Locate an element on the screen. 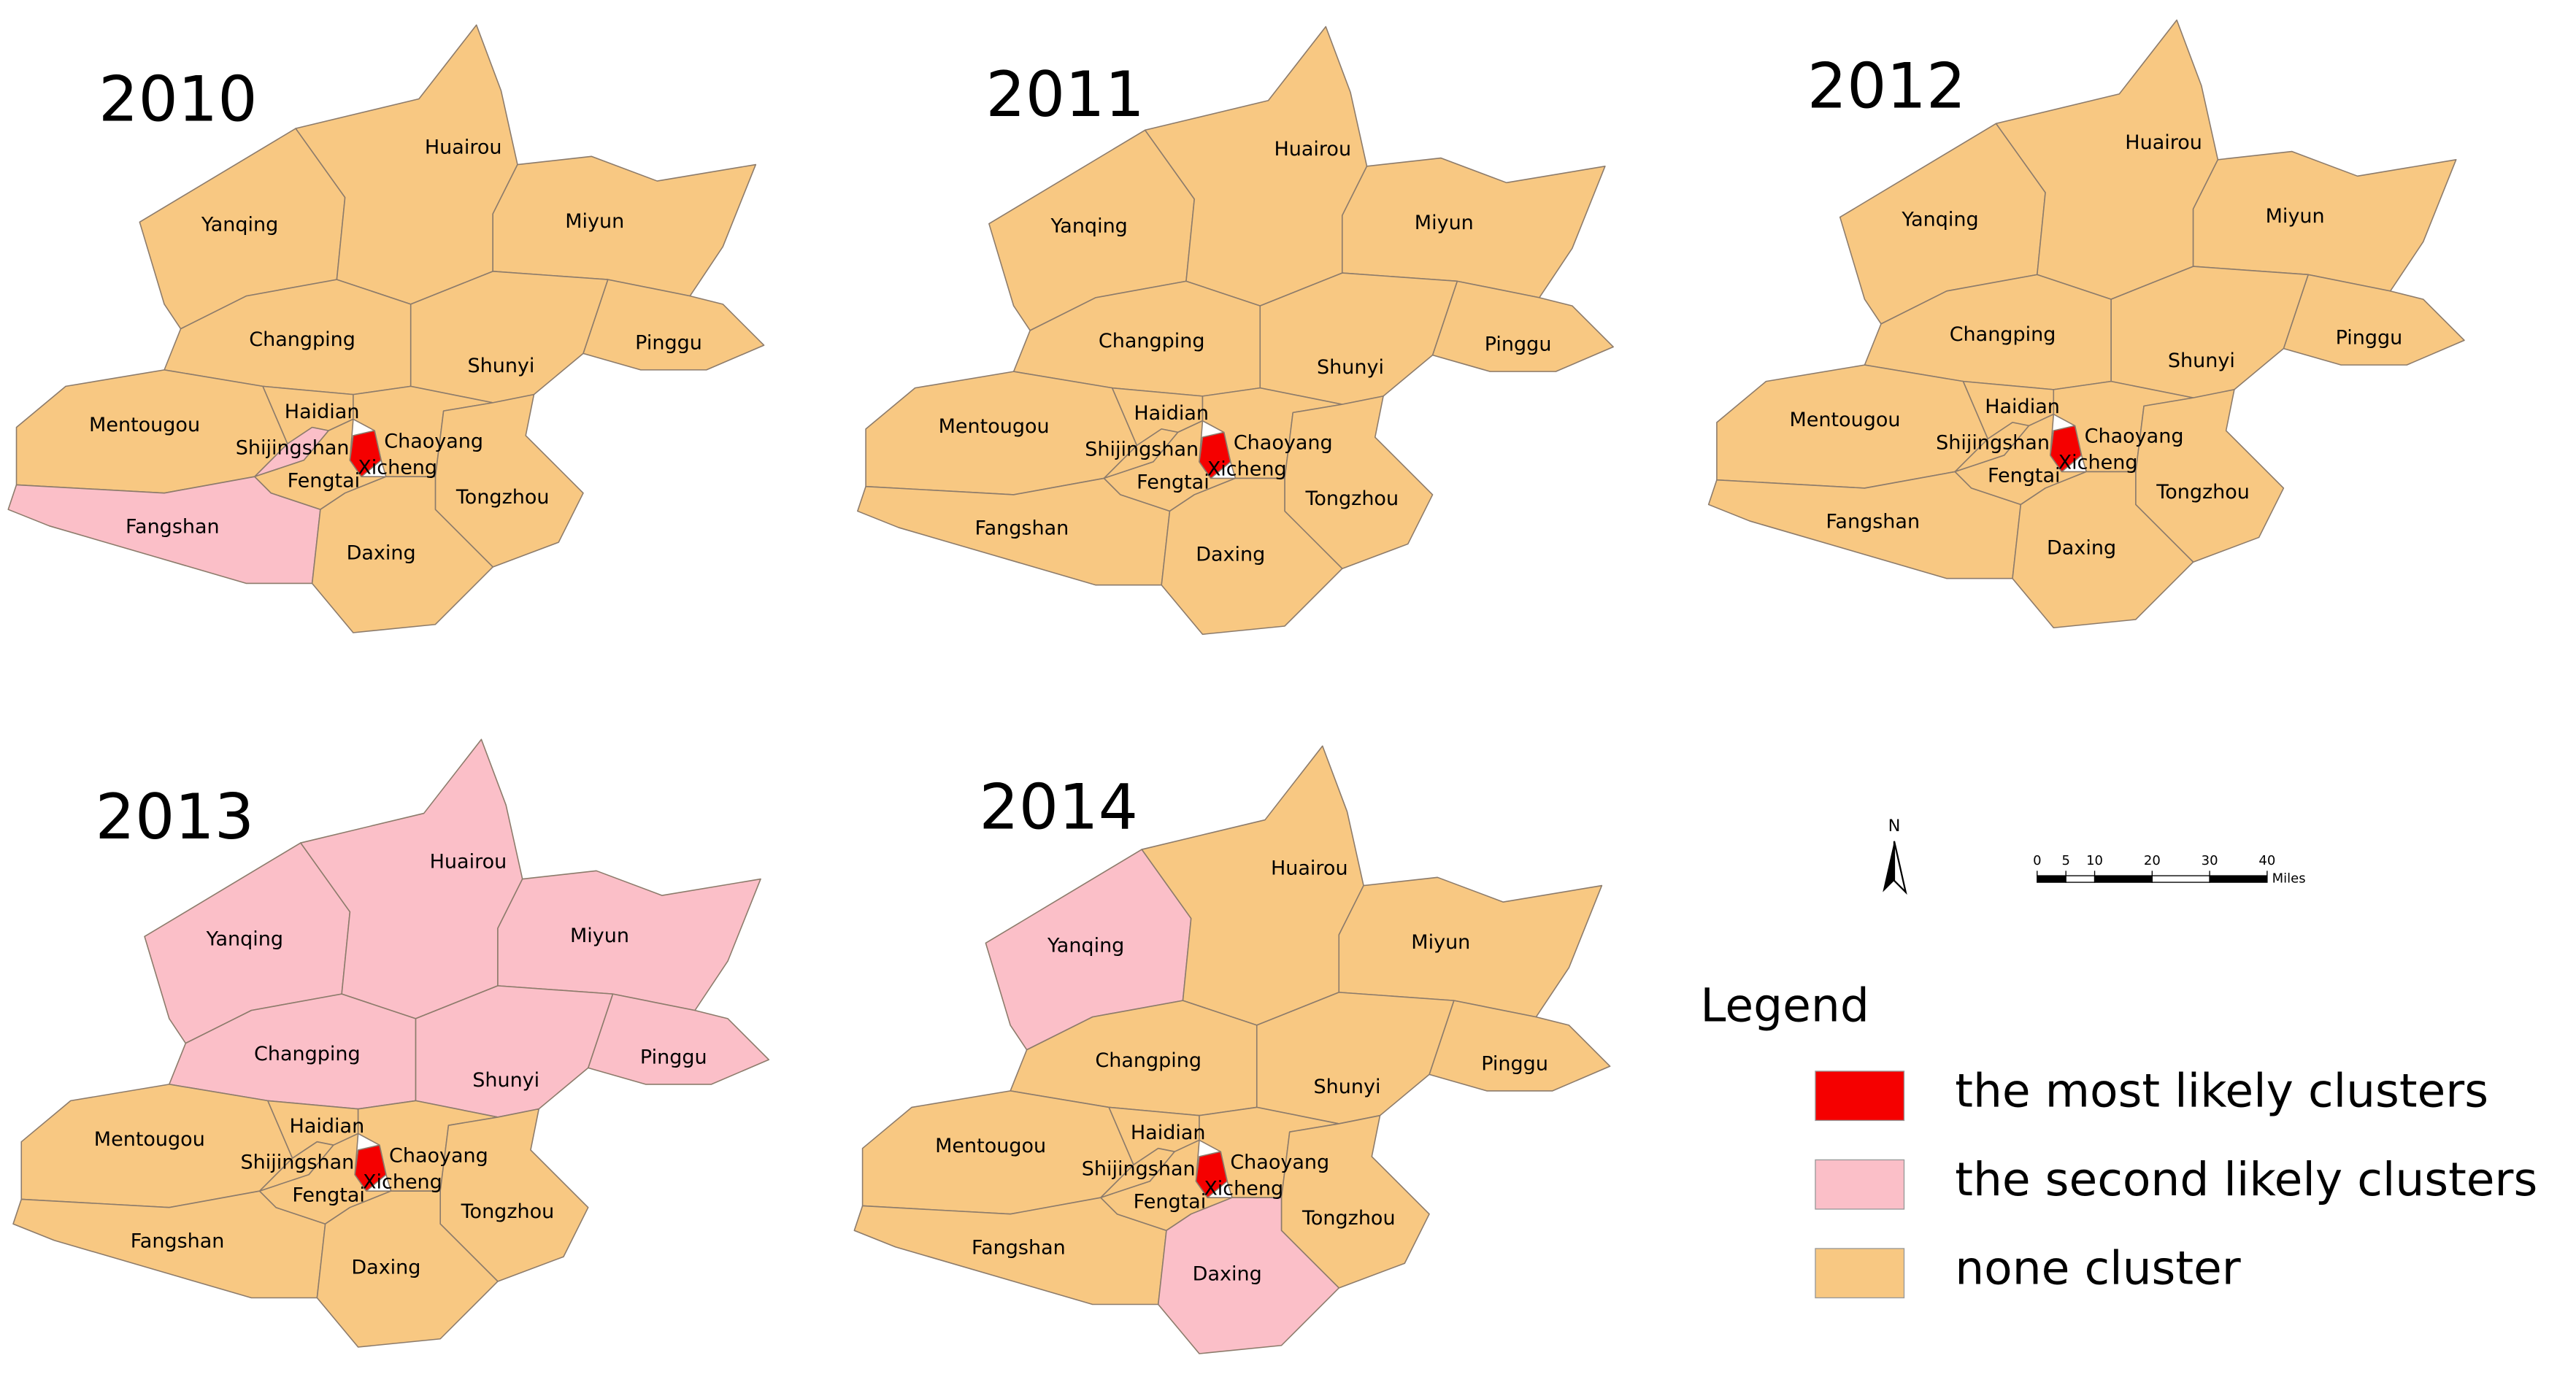 The image size is (2576, 1377). map-year: 2010 is located at coordinates (178, 100).